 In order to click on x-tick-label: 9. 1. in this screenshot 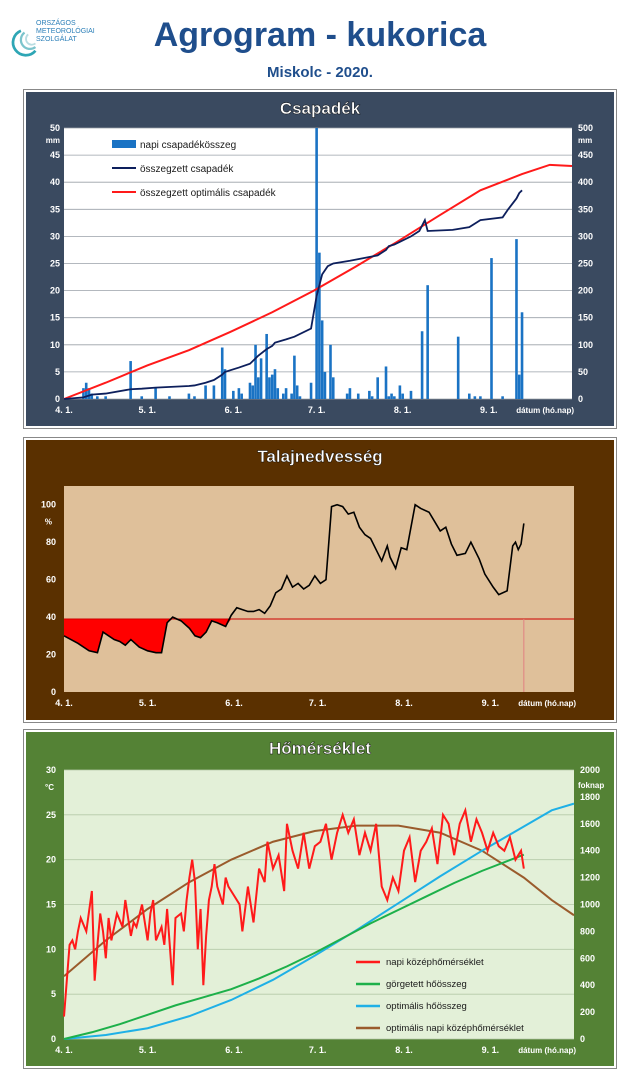, I will do `click(491, 1050)`.